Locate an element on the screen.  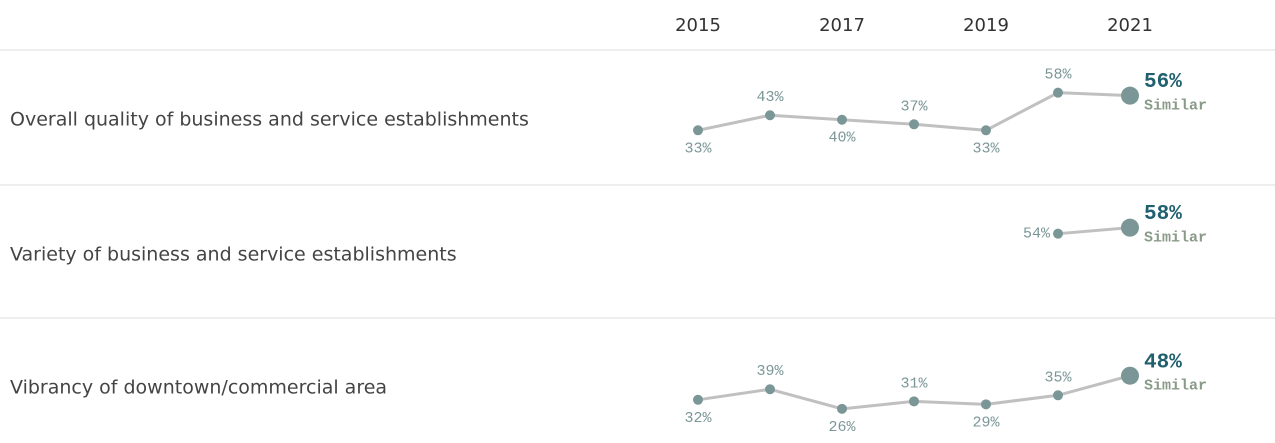
x-tick-label: 2015 is located at coordinates (698, 25).